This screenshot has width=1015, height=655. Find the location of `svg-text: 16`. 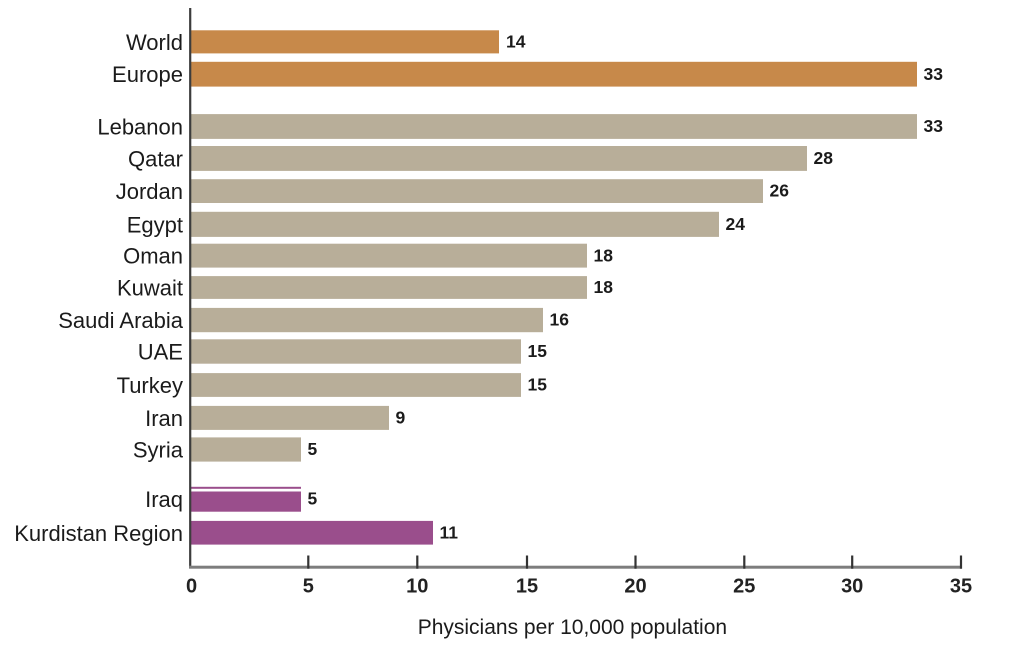

svg-text: 16 is located at coordinates (560, 320).